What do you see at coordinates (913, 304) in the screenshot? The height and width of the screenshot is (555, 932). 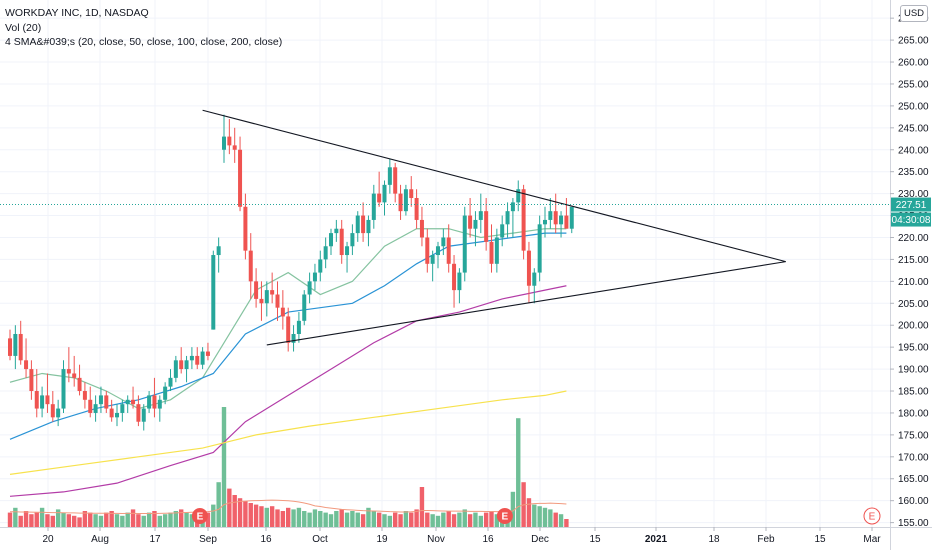 I see `y-tick-label: 205.00` at bounding box center [913, 304].